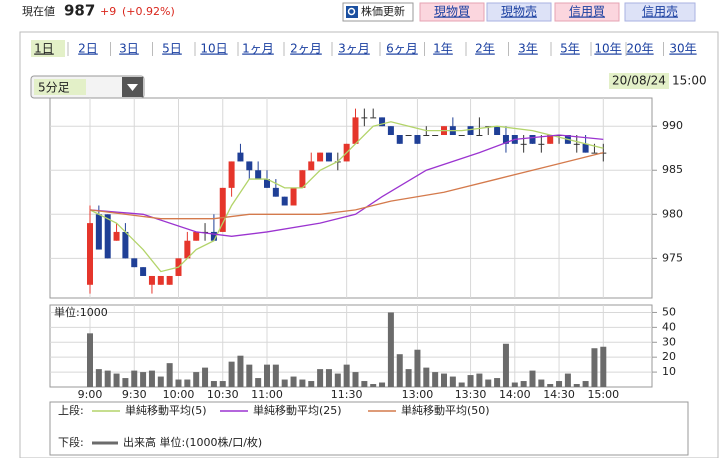 The height and width of the screenshot is (458, 724). I want to click on button-label: 信用売, so click(660, 11).